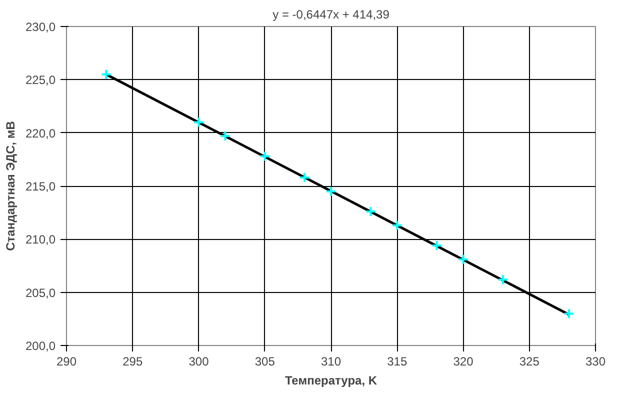 The height and width of the screenshot is (393, 623). Describe the element at coordinates (40, 187) in the screenshot. I see `y-tick-label: 215,0` at that location.